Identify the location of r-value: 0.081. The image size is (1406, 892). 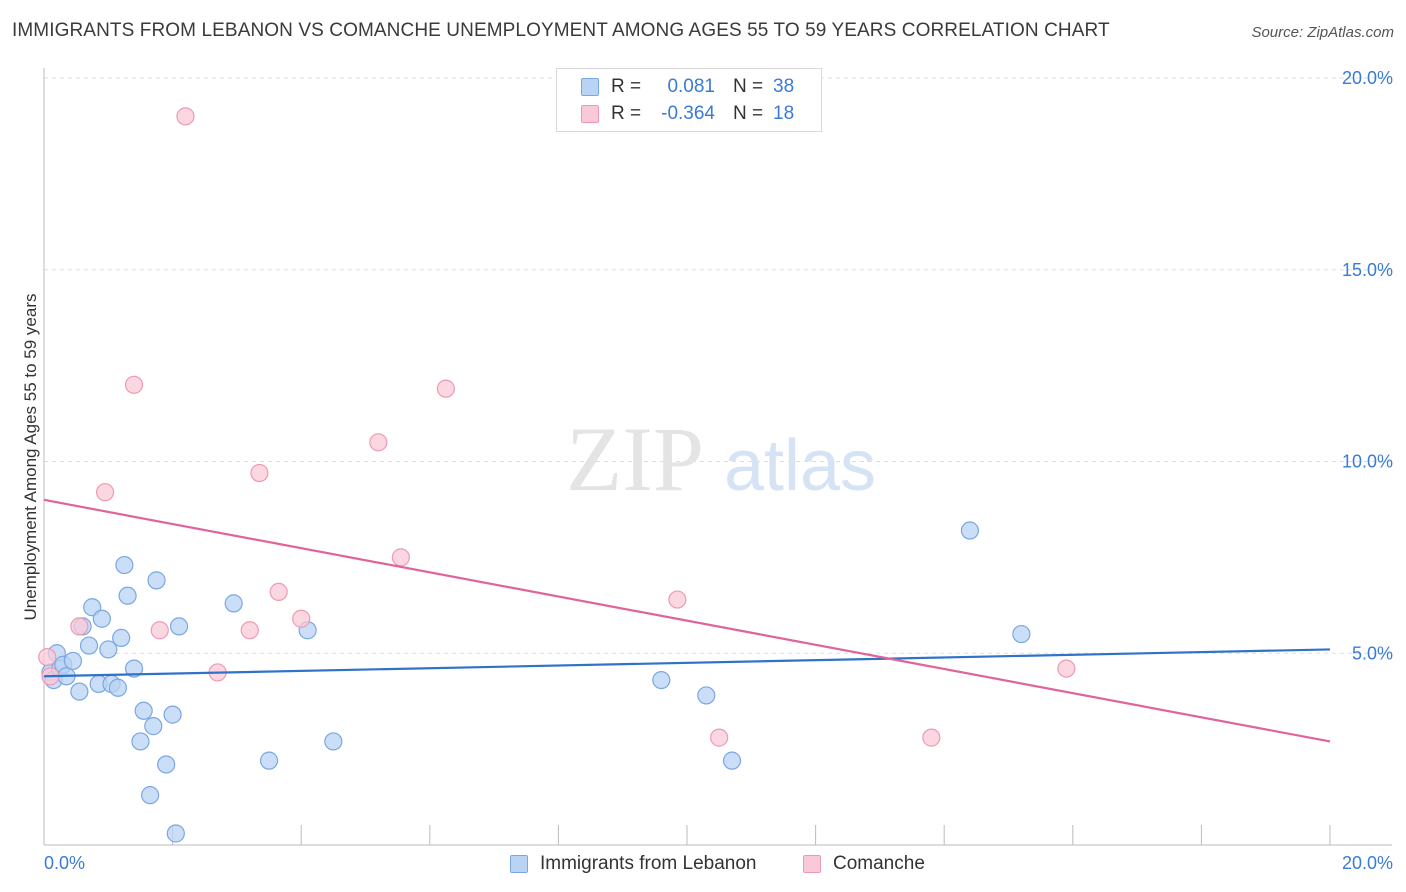
(691, 86).